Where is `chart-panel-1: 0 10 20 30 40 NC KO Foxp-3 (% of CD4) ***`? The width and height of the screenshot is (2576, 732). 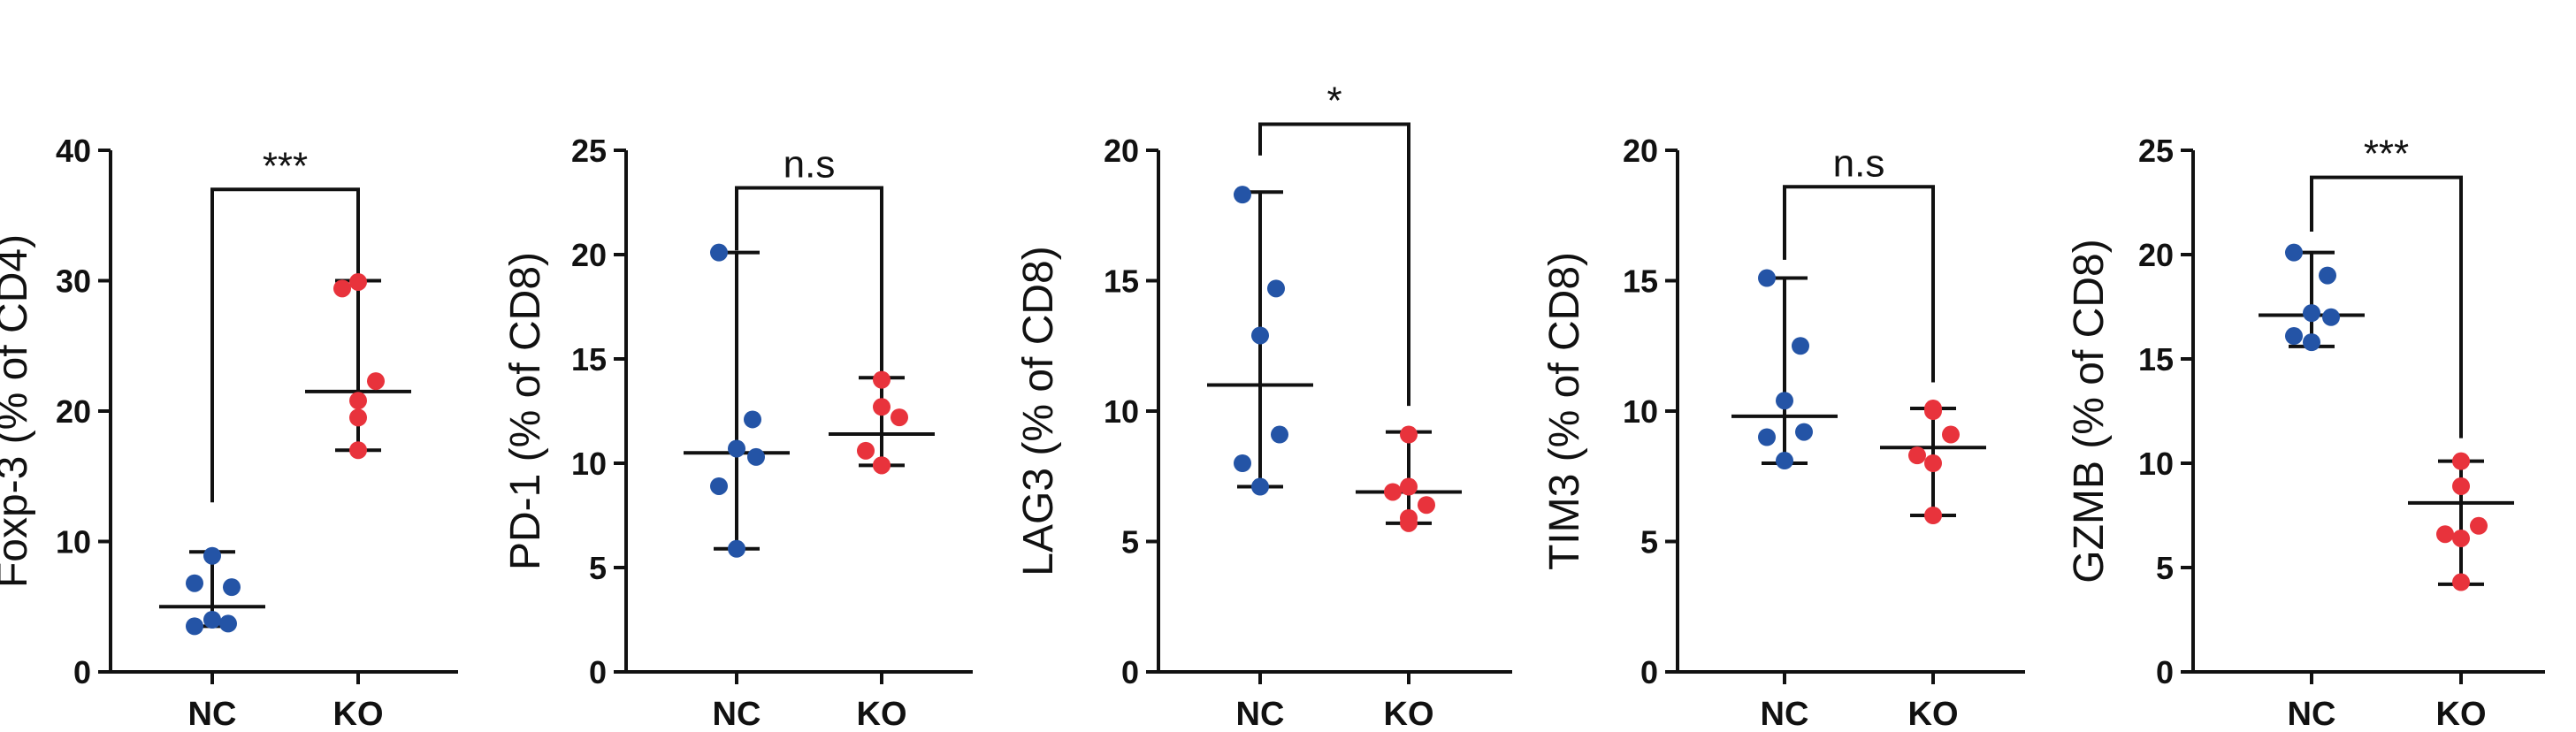
chart-panel-1: 0 10 20 30 40 NC KO Foxp-3 (% of CD4) *** is located at coordinates (229, 432).